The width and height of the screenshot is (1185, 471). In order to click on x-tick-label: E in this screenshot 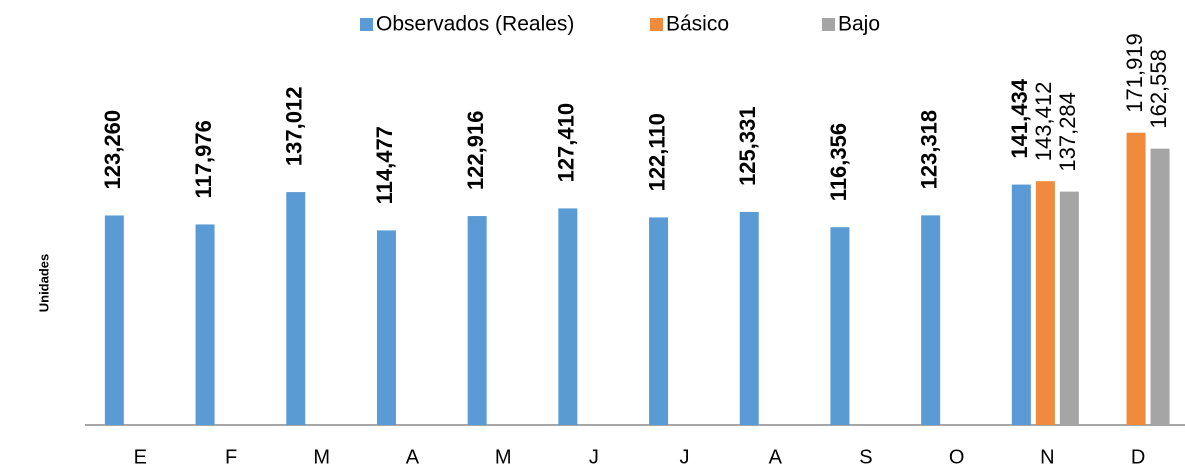, I will do `click(140, 457)`.